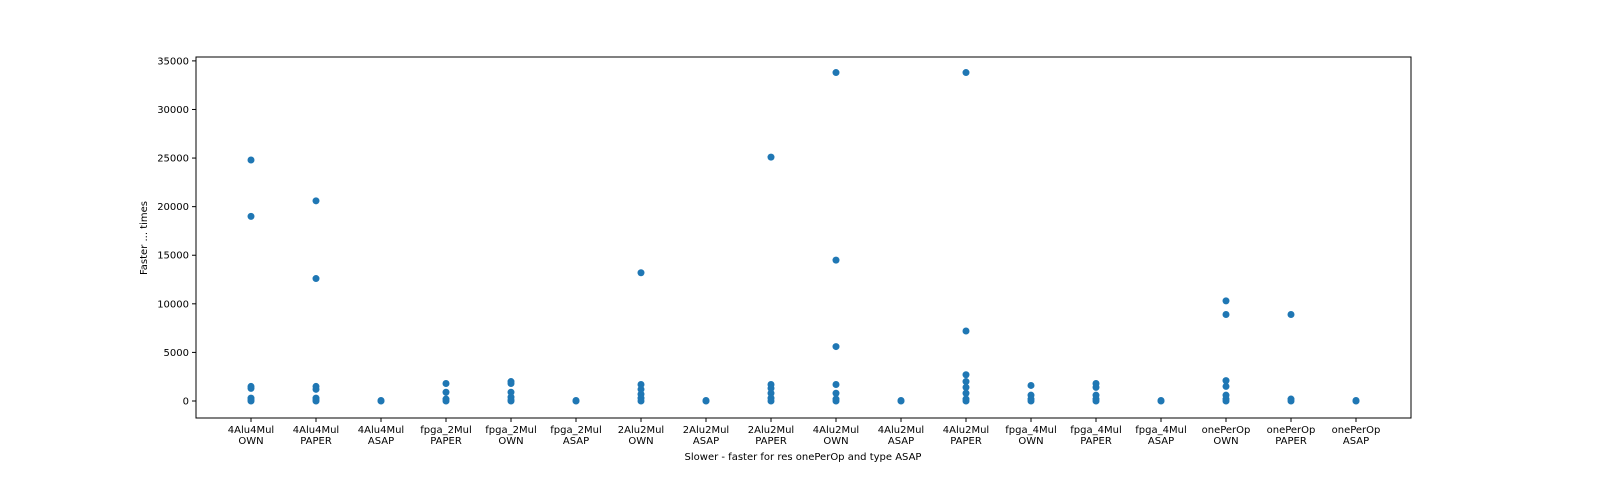 Image resolution: width=1600 pixels, height=480 pixels. Describe the element at coordinates (1356, 436) in the screenshot. I see `x-tick-label: onePerOp ASAP` at that location.